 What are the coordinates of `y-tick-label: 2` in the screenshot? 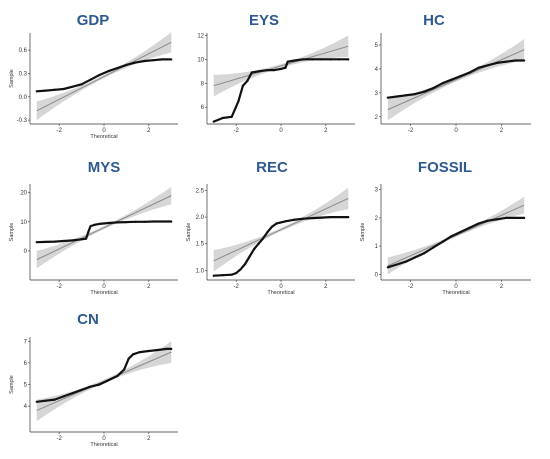 It's located at (377, 219).